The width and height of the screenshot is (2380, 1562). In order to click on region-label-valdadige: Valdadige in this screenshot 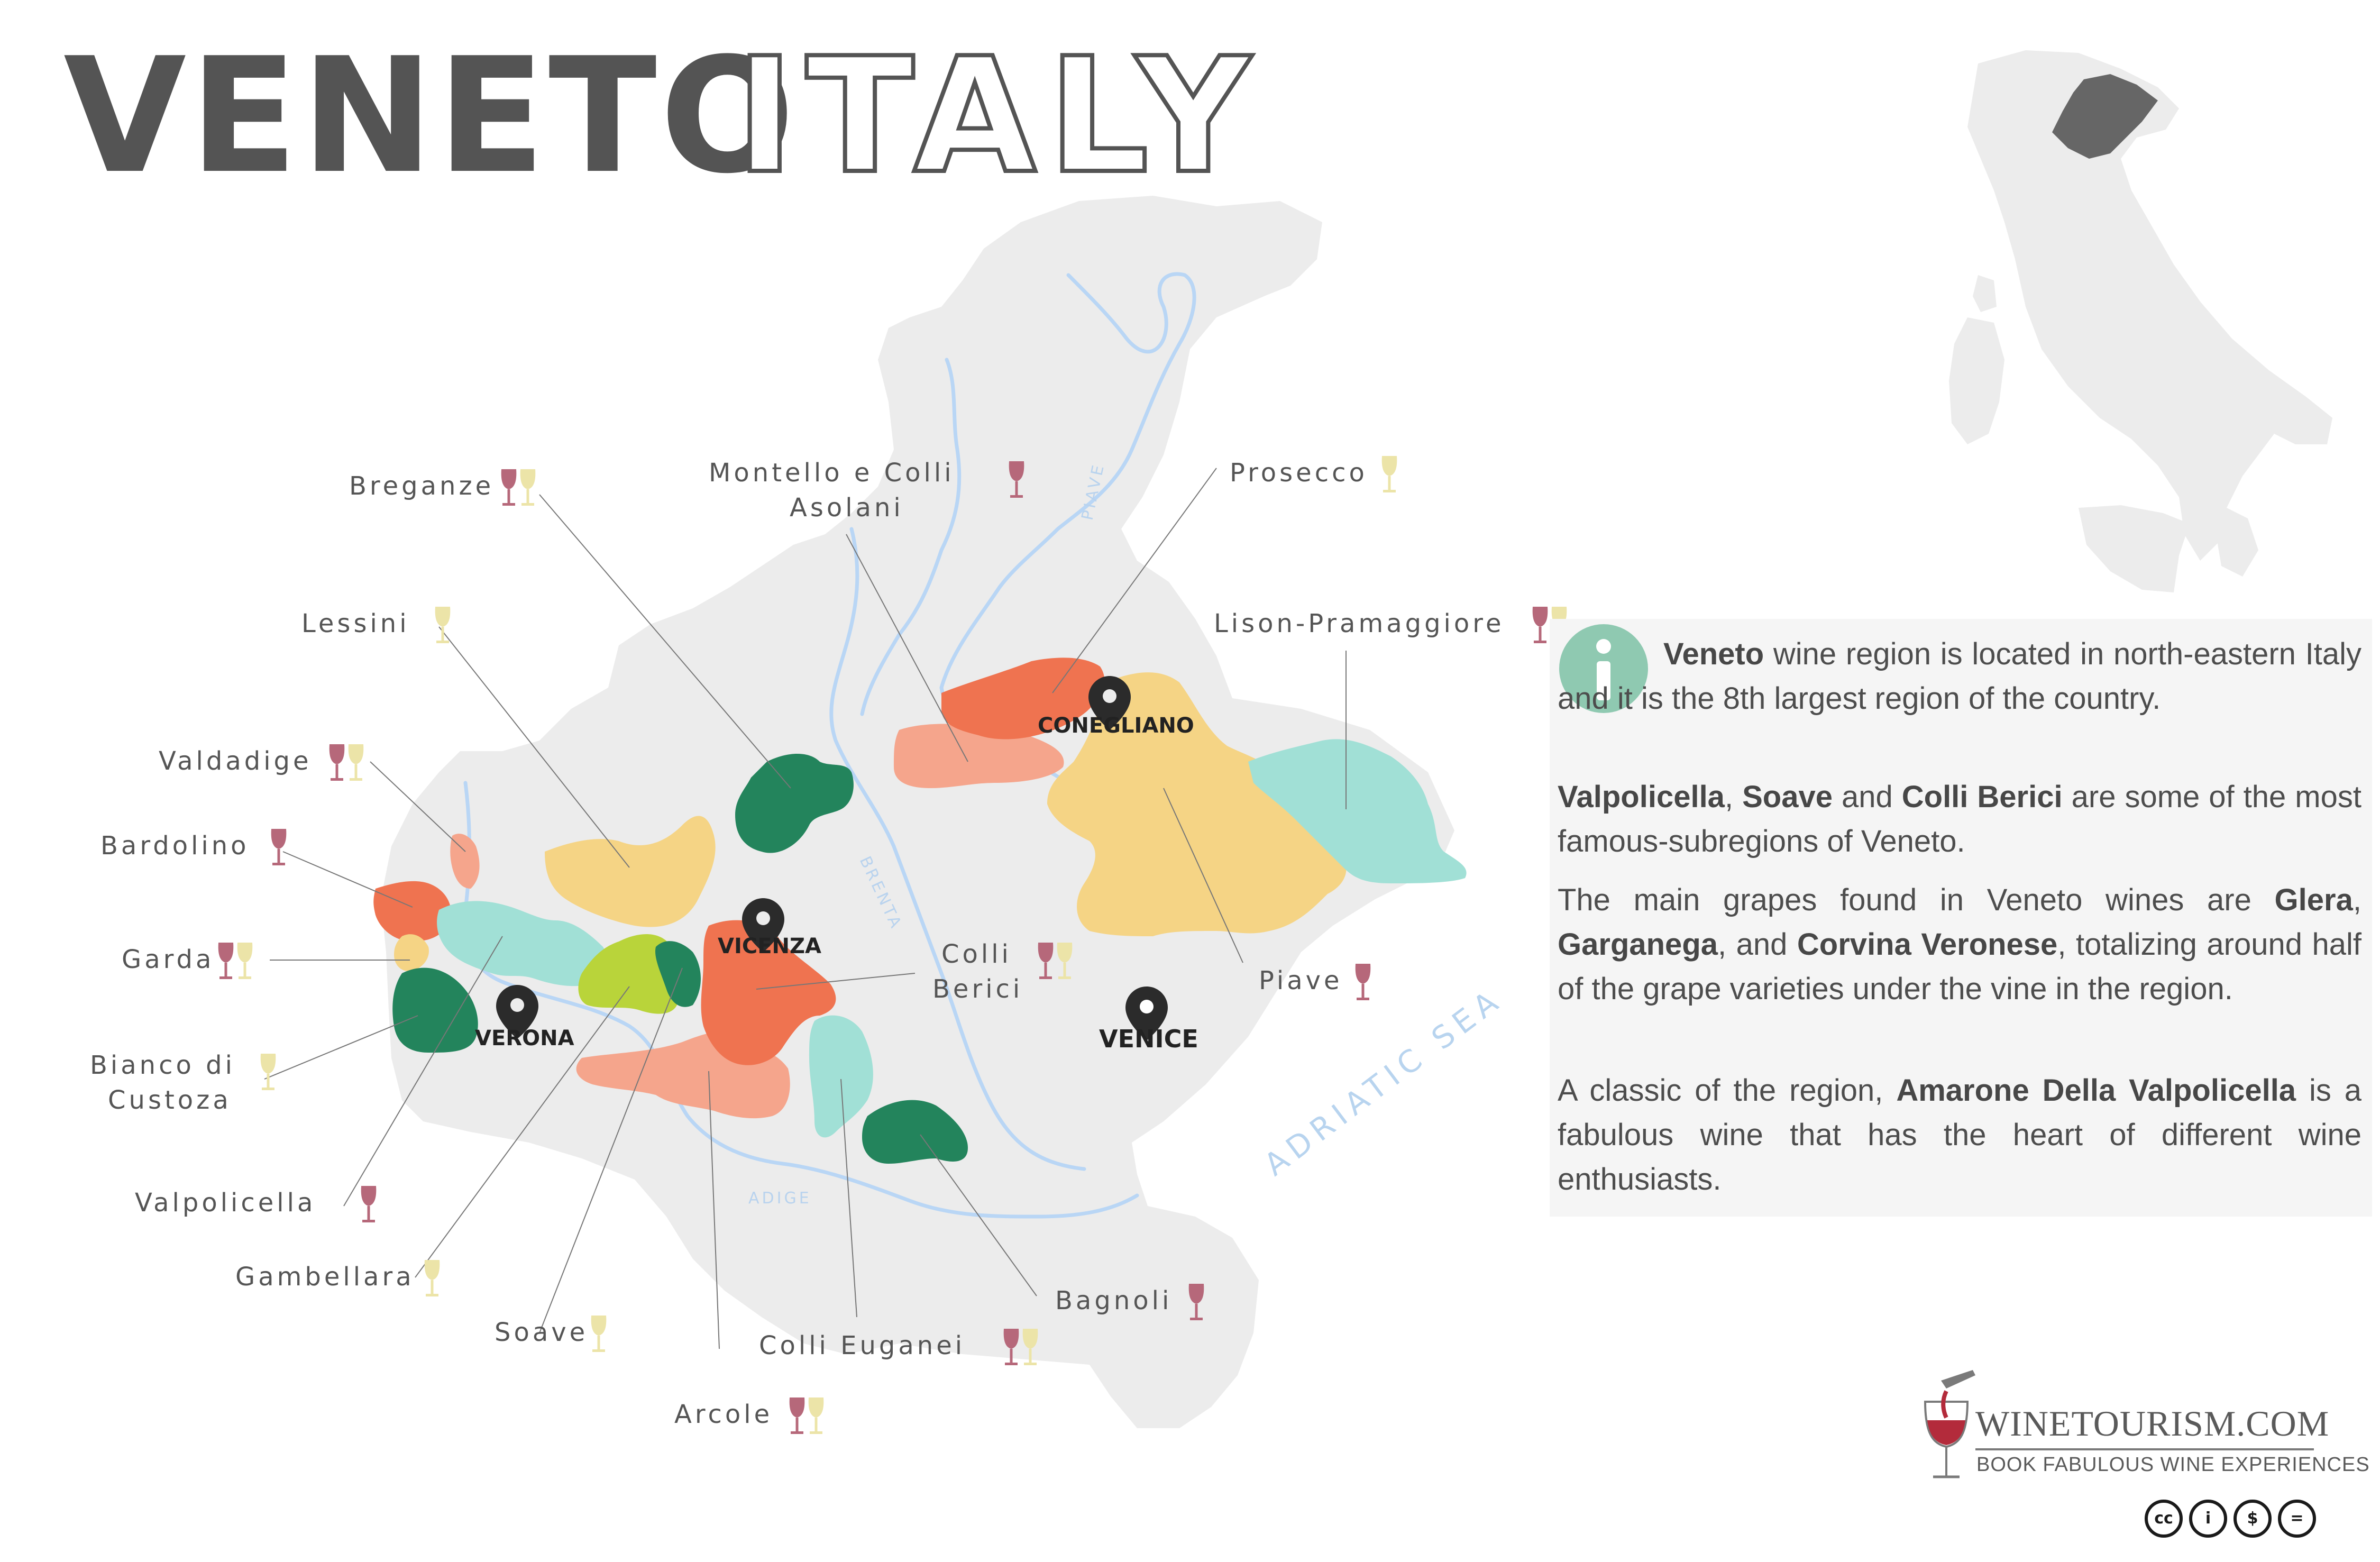, I will do `click(261, 762)`.